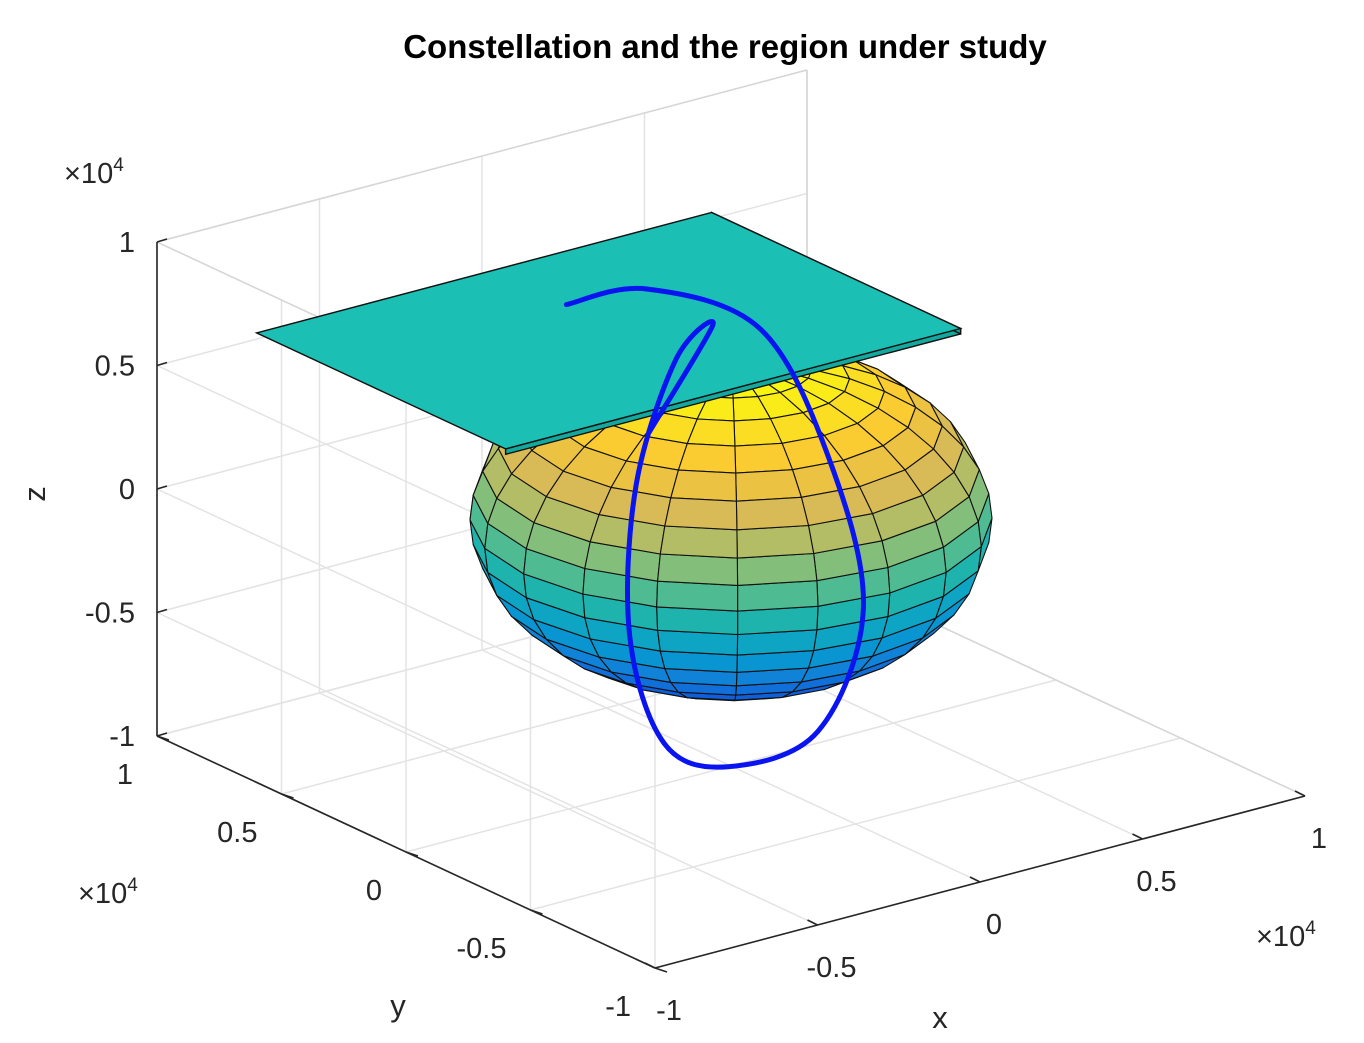 The width and height of the screenshot is (1364, 1043). I want to click on z-exponent: ×10⁴, so click(94, 172).